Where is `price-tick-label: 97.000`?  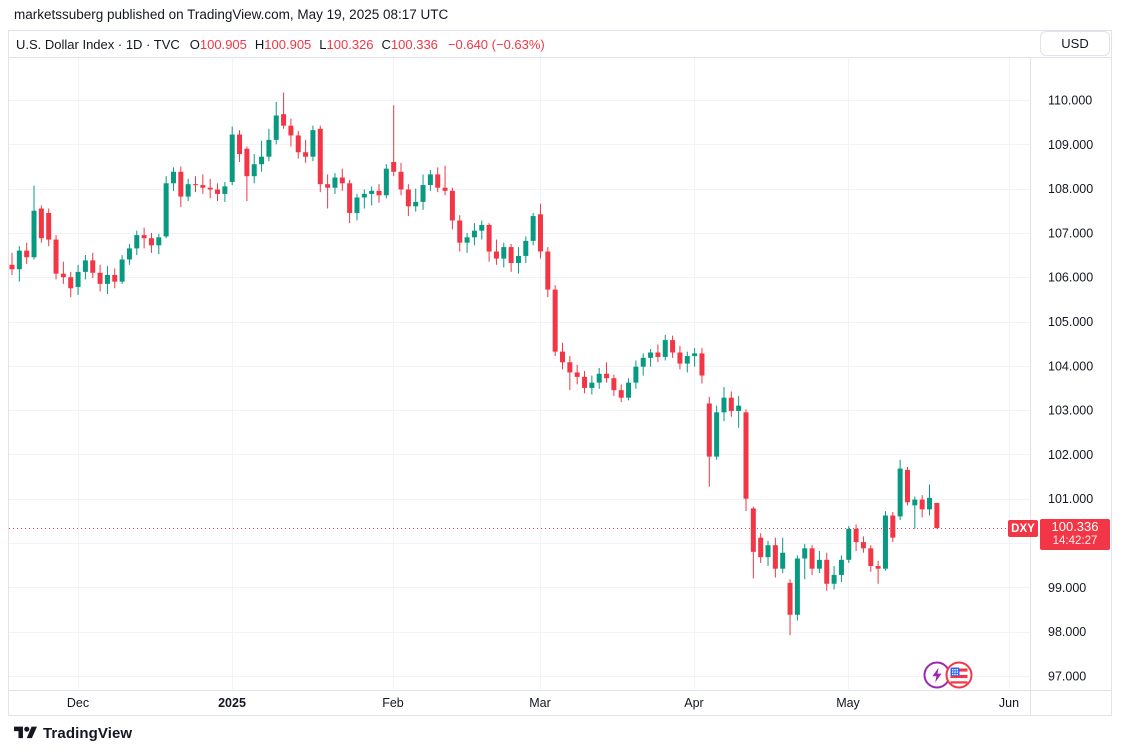
price-tick-label: 97.000 is located at coordinates (1067, 676).